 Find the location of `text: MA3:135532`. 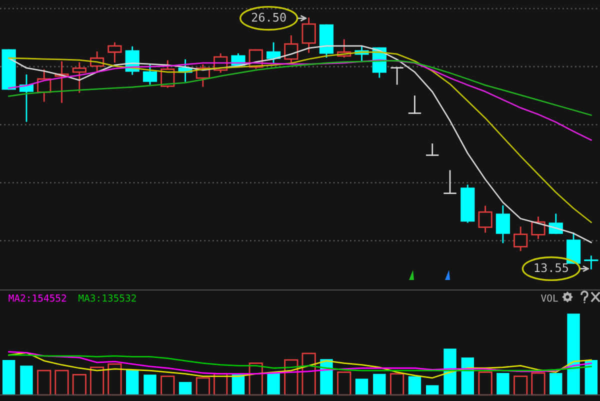

text: MA3:135532 is located at coordinates (107, 298).